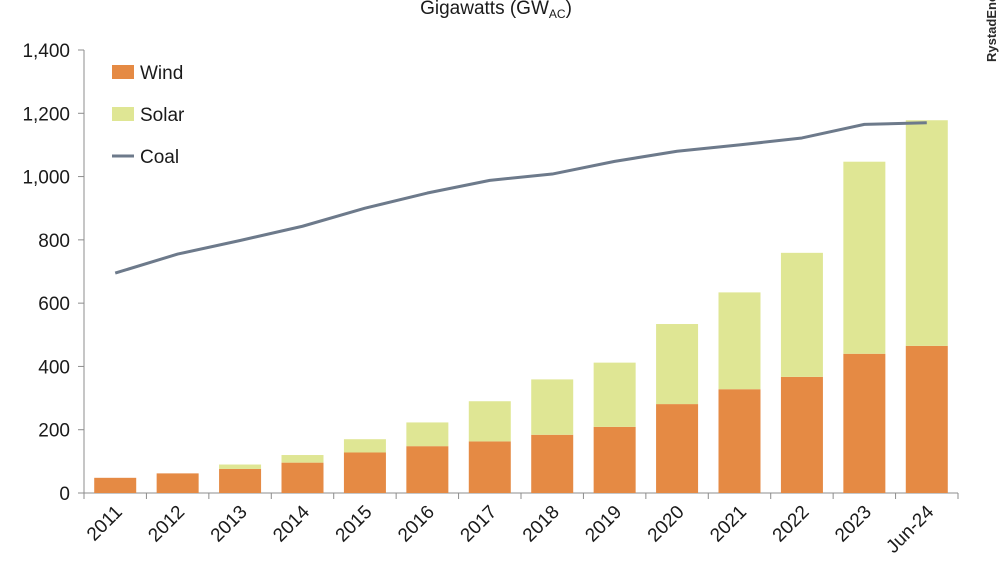 This screenshot has width=1000, height=576. Describe the element at coordinates (728, 524) in the screenshot. I see `x-tick-label: 2021` at that location.